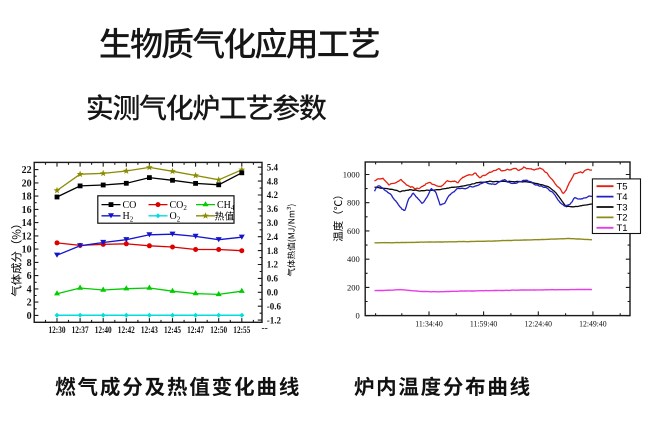 This screenshot has width=650, height=428. What do you see at coordinates (27, 236) in the screenshot?
I see `svg-text: 12` at bounding box center [27, 236].